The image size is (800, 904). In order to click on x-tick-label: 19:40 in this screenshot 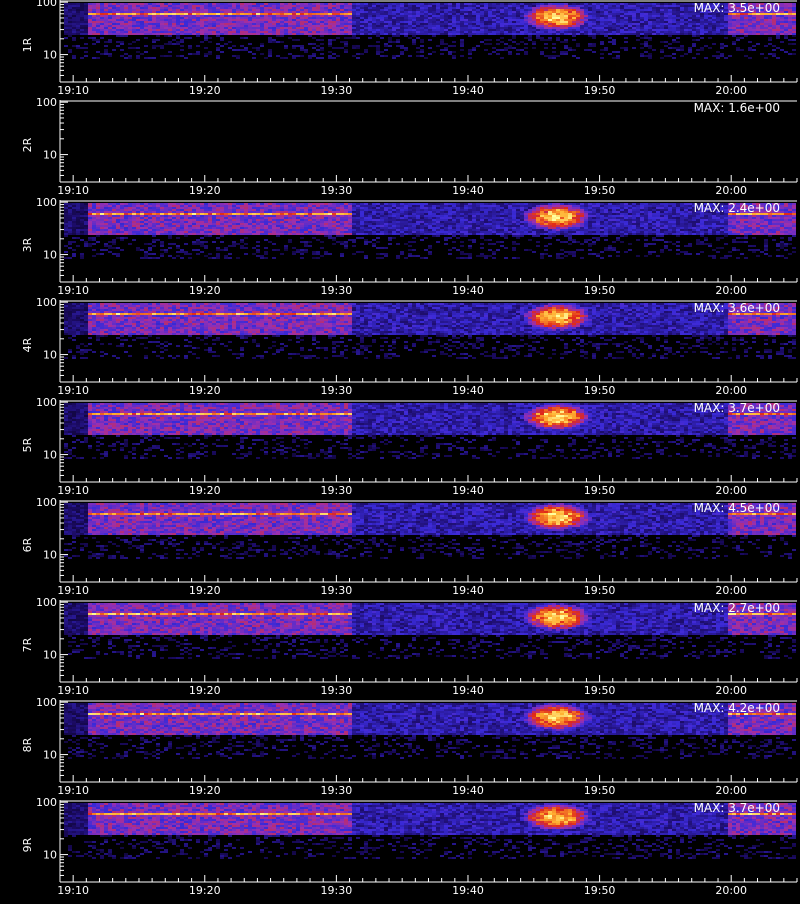, I will do `click(468, 190)`.